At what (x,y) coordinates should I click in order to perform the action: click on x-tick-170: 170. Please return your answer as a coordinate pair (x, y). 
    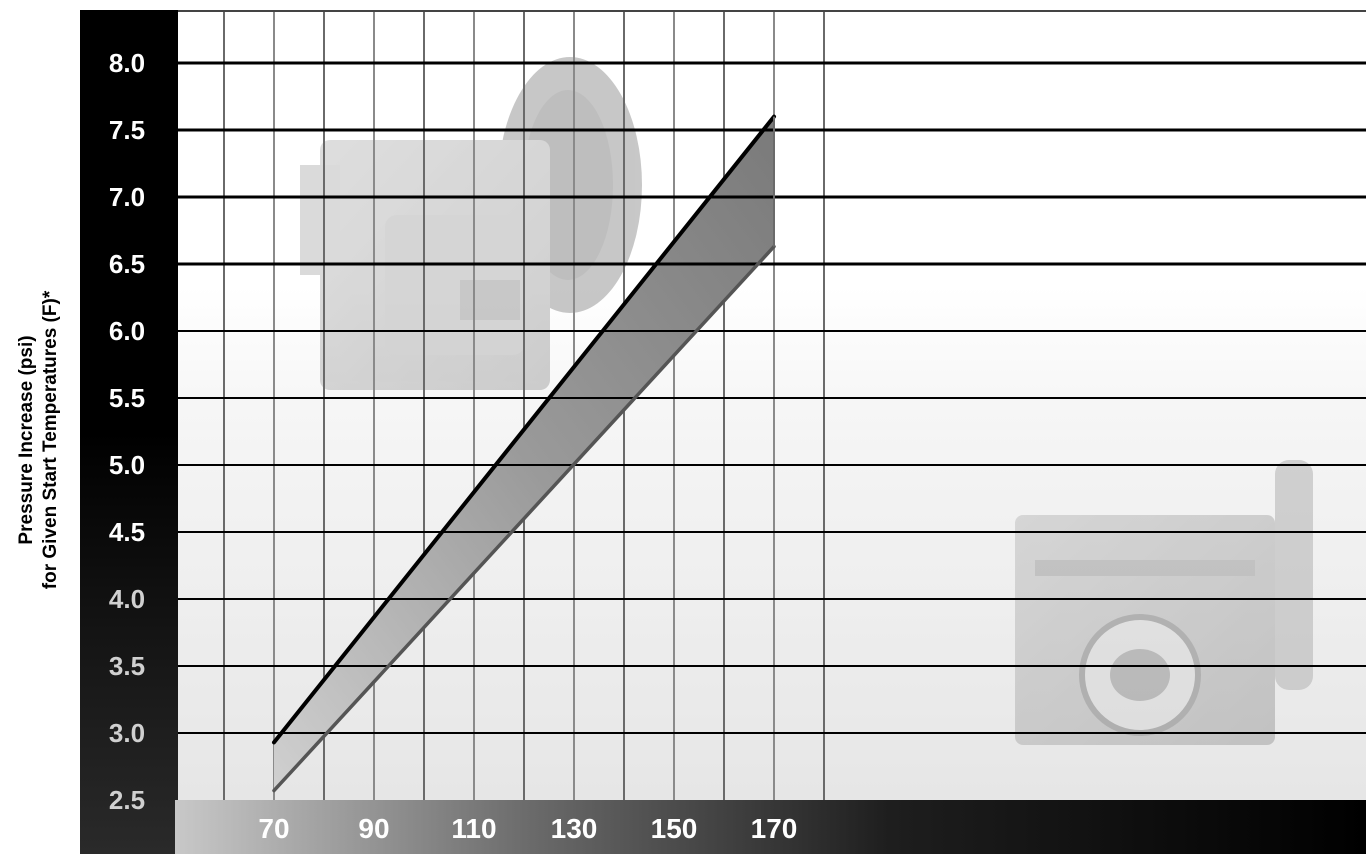
    Looking at the image, I should click on (774, 828).